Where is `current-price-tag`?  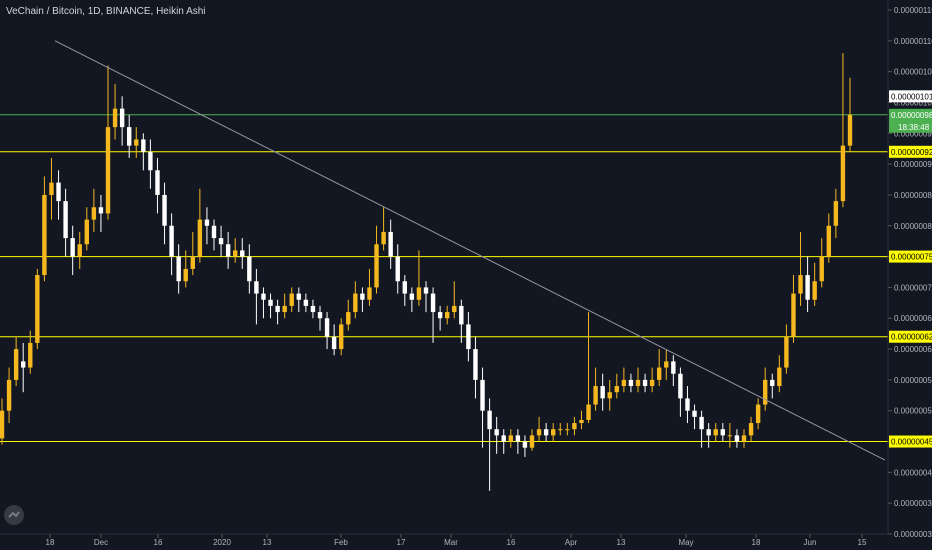 current-price-tag is located at coordinates (910, 120).